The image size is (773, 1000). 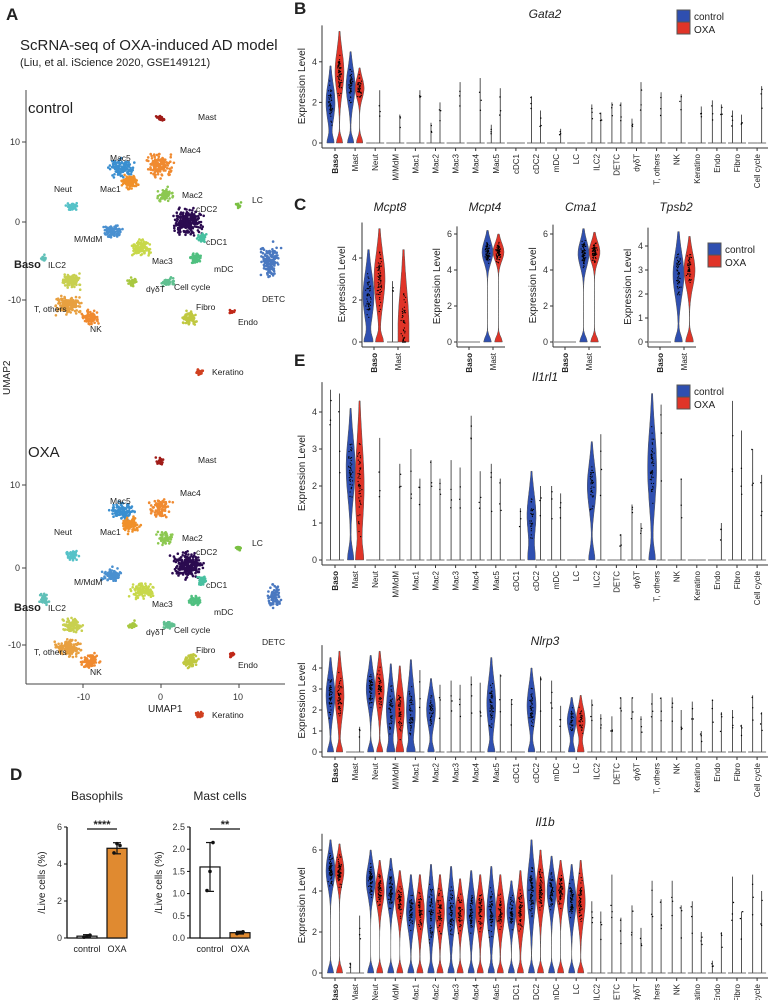 What do you see at coordinates (300, 204) in the screenshot?
I see `panel-label-c: C` at bounding box center [300, 204].